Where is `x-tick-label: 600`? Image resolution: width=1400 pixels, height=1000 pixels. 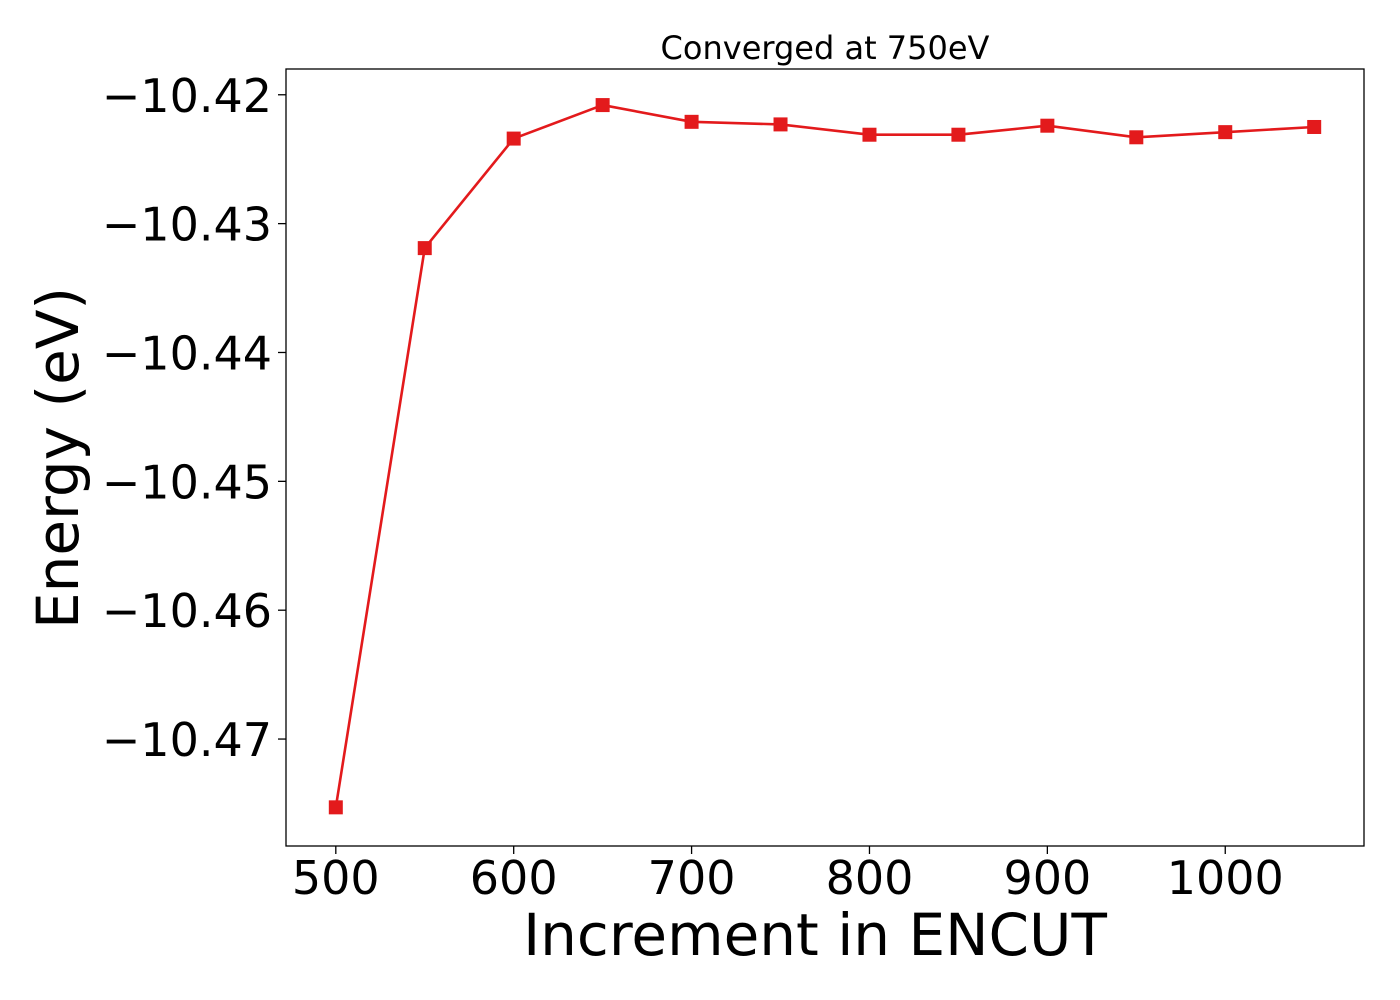 x-tick-label: 600 is located at coordinates (514, 878).